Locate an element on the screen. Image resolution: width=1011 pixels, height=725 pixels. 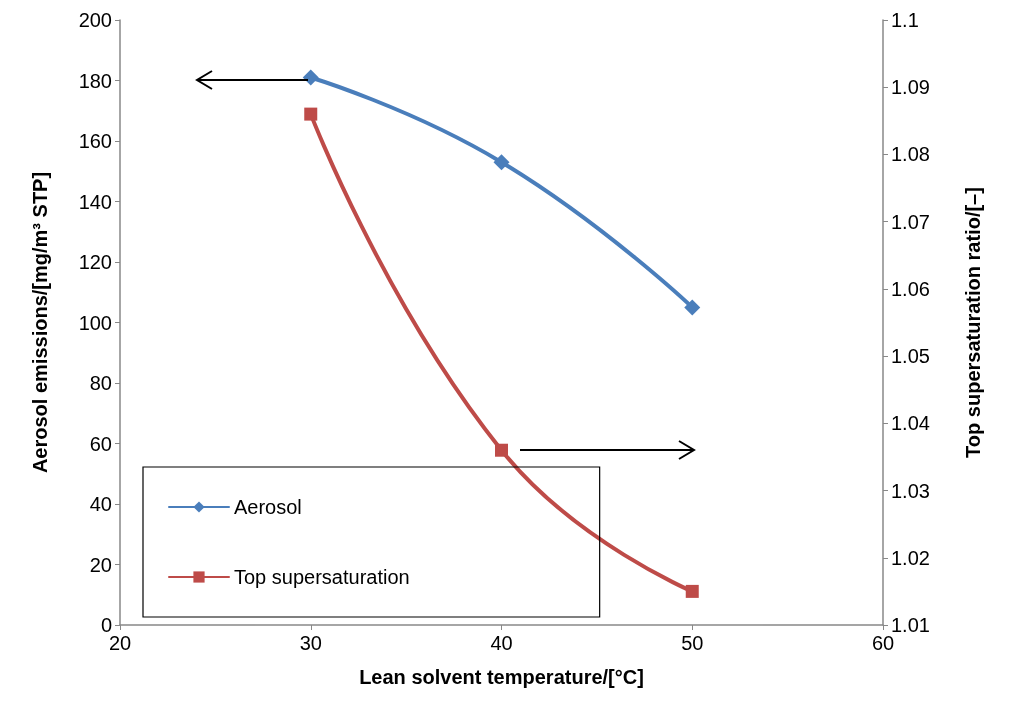
y2-tick-label: 1.04 is located at coordinates (910, 423).